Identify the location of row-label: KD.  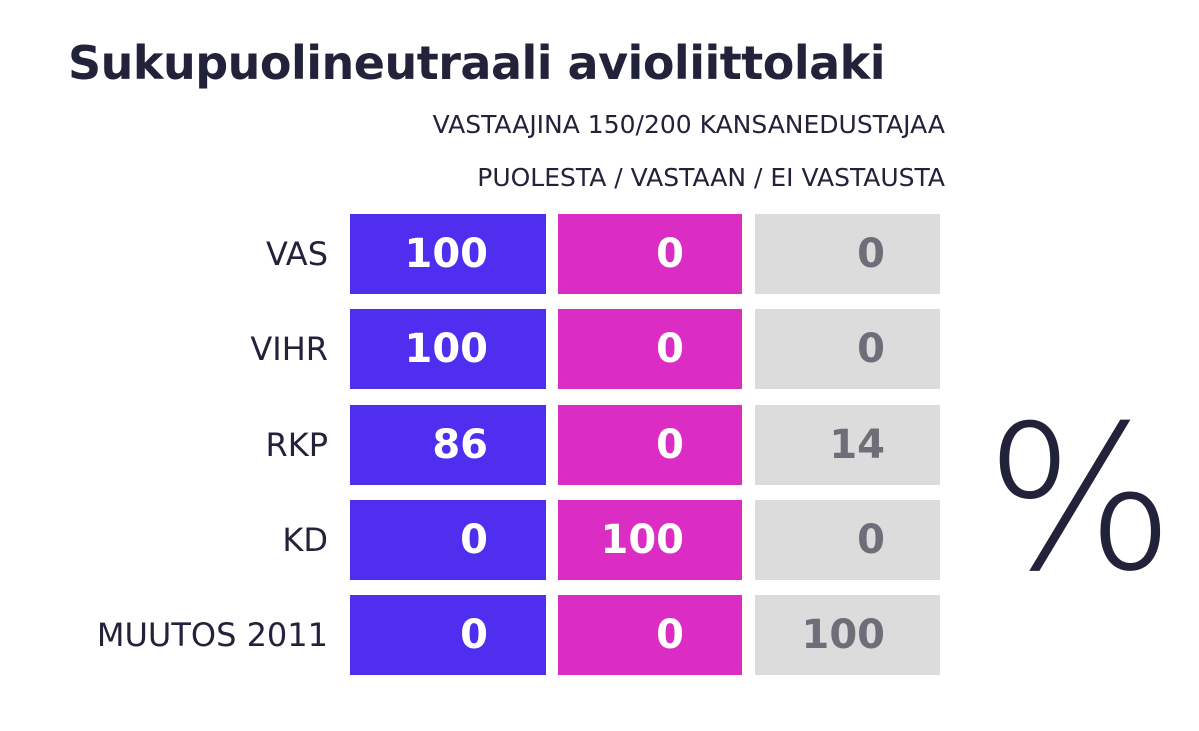
(305, 539).